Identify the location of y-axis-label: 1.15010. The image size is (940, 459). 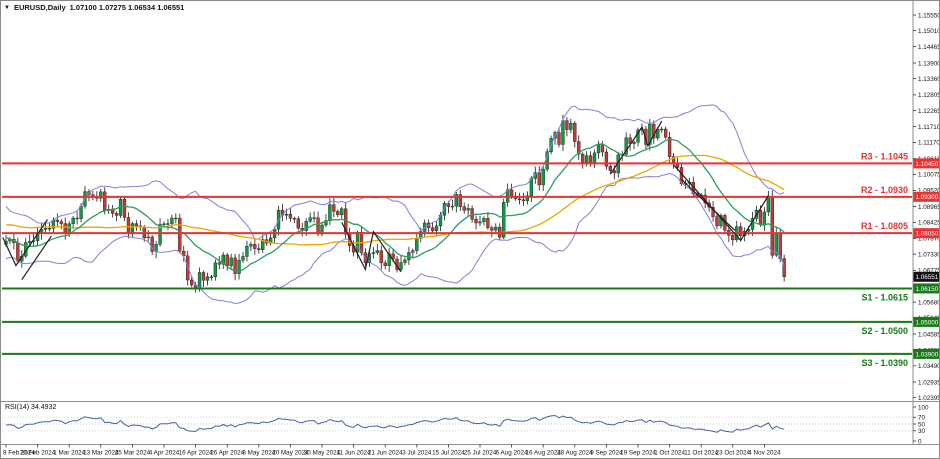
(929, 31).